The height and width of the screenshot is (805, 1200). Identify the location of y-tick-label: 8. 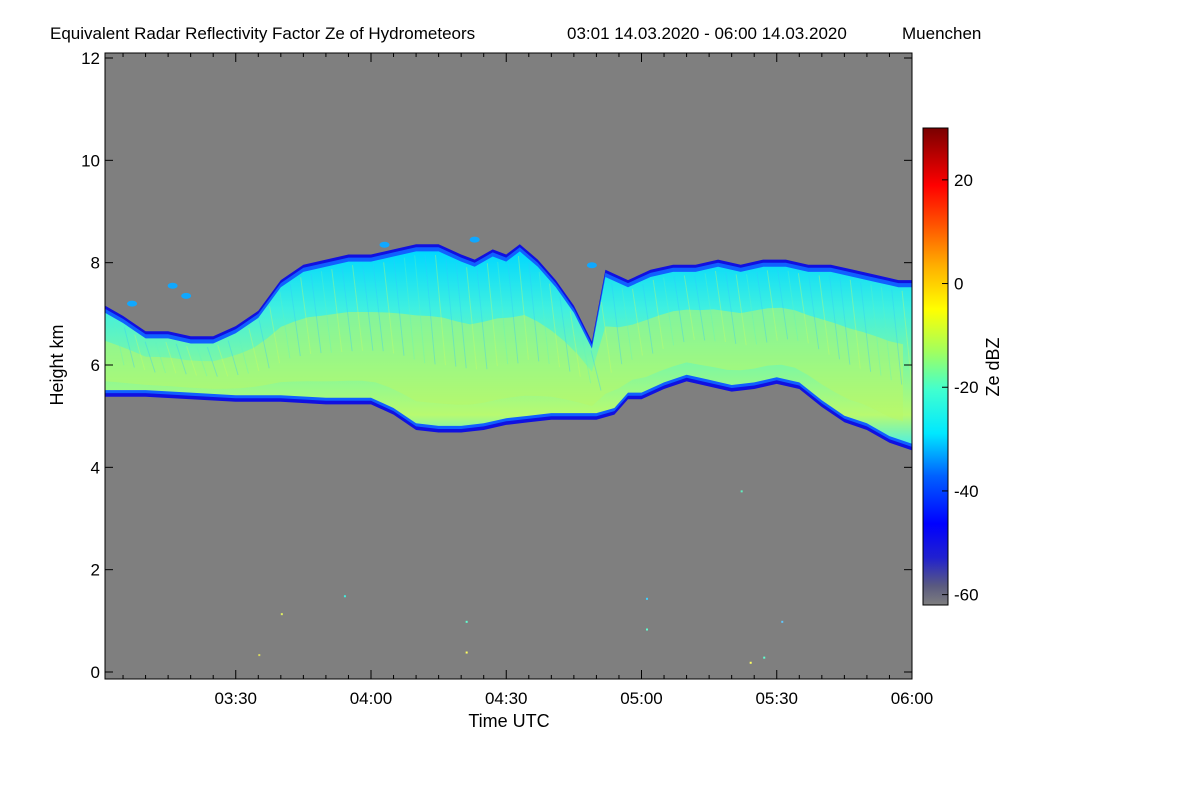
(95, 263).